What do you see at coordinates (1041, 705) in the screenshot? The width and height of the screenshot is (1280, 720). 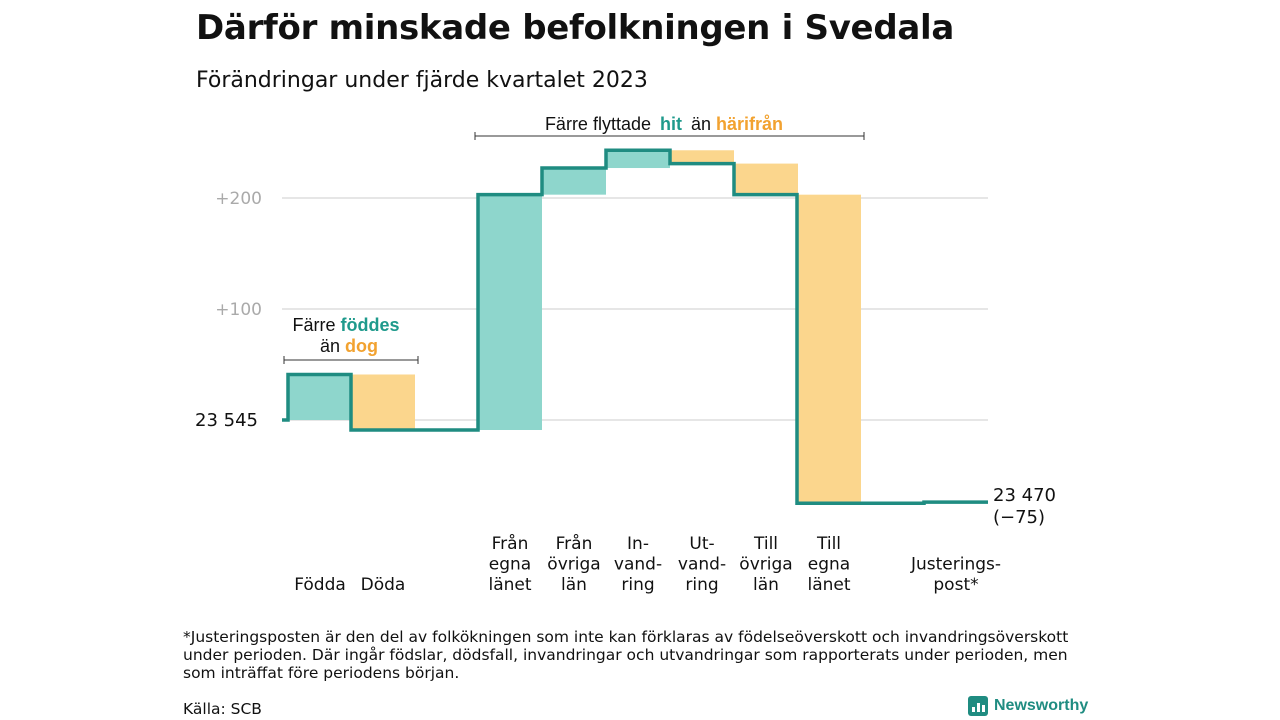 I see `newsworthy-logo-text: Newsworthy` at bounding box center [1041, 705].